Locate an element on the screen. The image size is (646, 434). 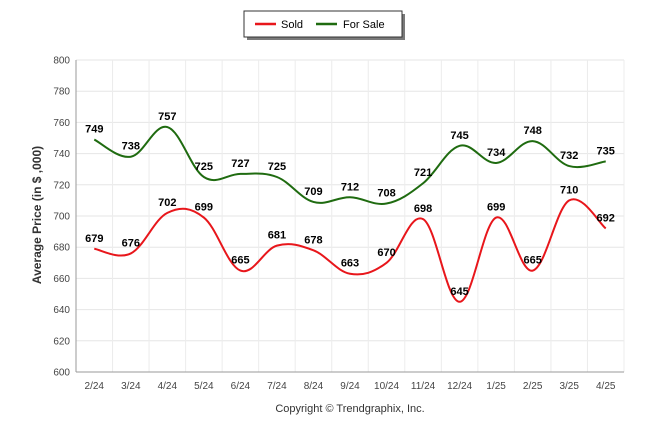
data-label-sold: 710 is located at coordinates (569, 190).